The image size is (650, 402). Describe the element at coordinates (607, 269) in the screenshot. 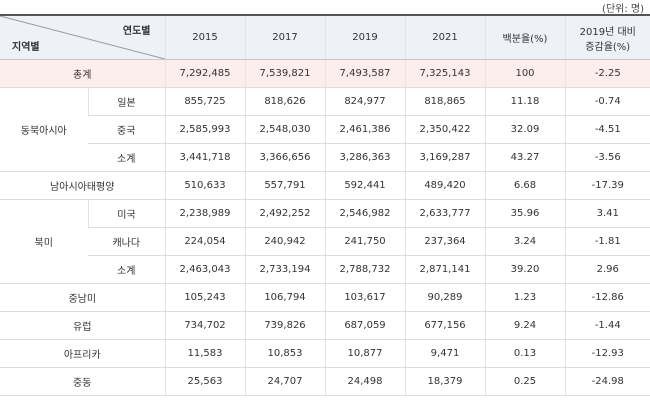

I see `cell: 2.96` at that location.